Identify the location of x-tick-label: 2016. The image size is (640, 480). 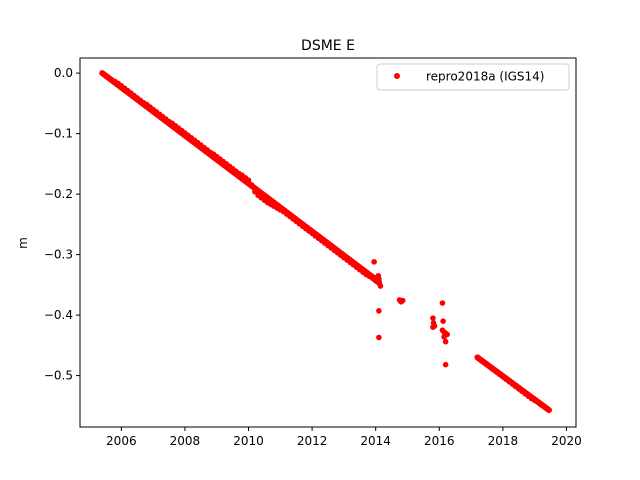
(439, 441).